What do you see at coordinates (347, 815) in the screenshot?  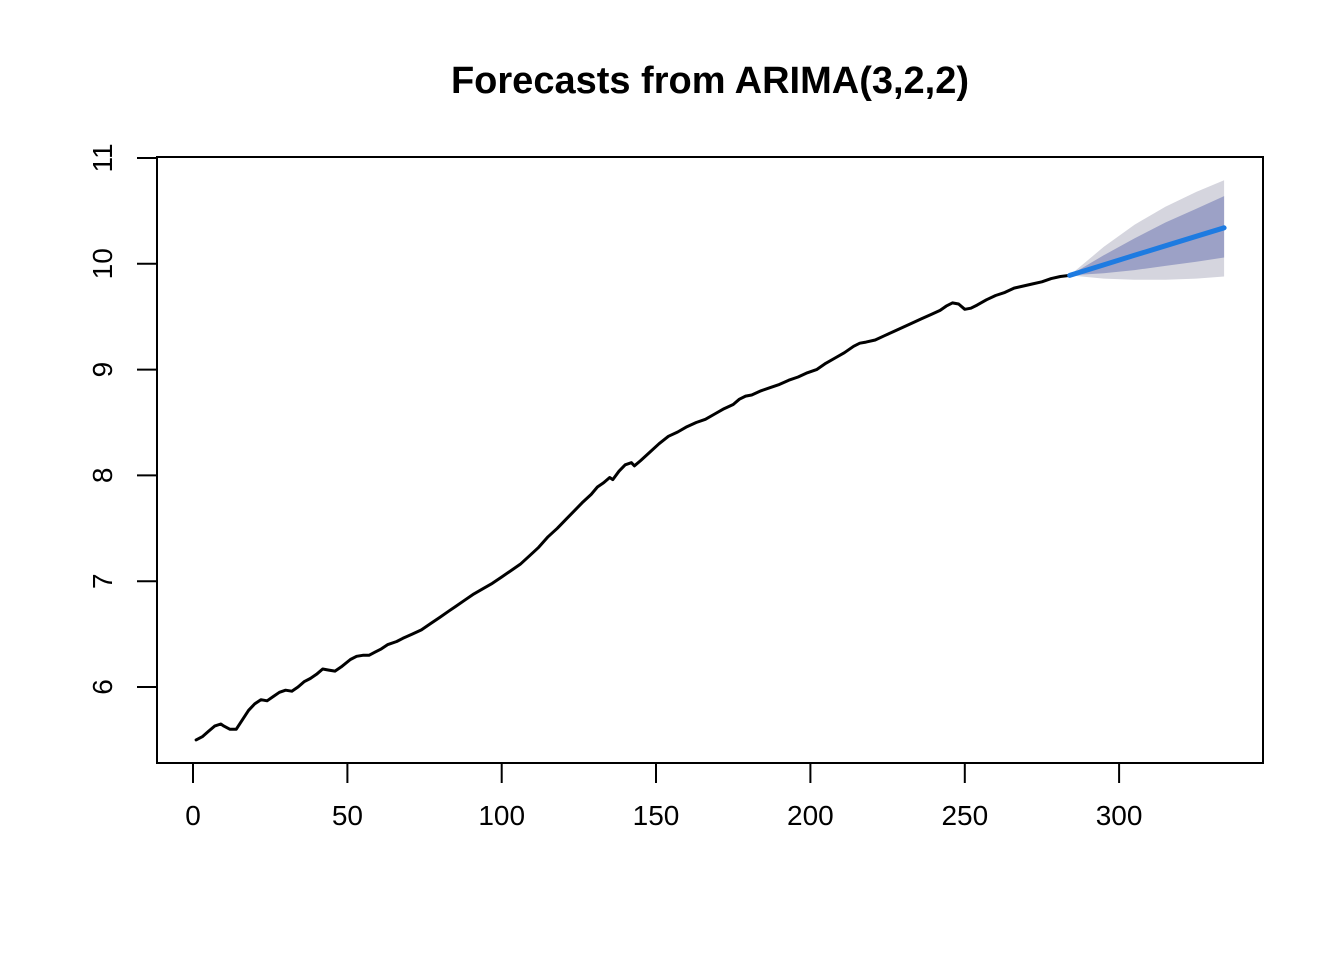 I see `x-axis-tick-label: 50` at bounding box center [347, 815].